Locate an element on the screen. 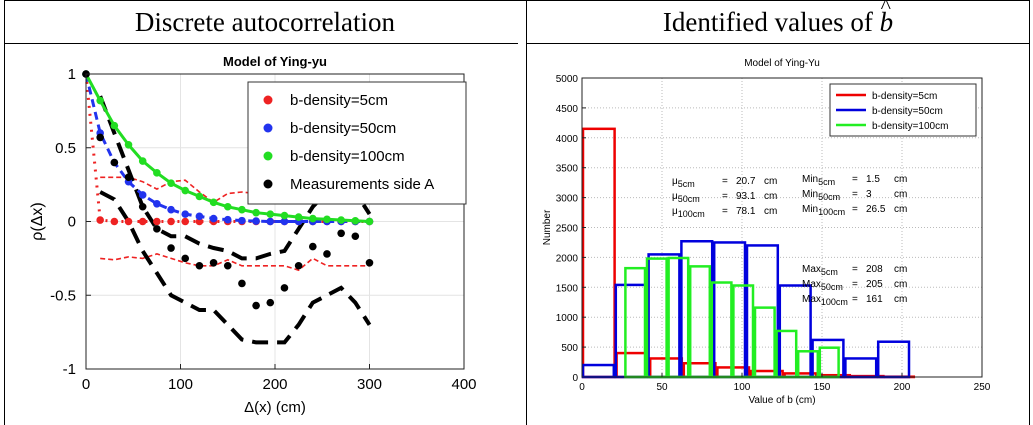  annotation-label: μ5cm is located at coordinates (683, 182).